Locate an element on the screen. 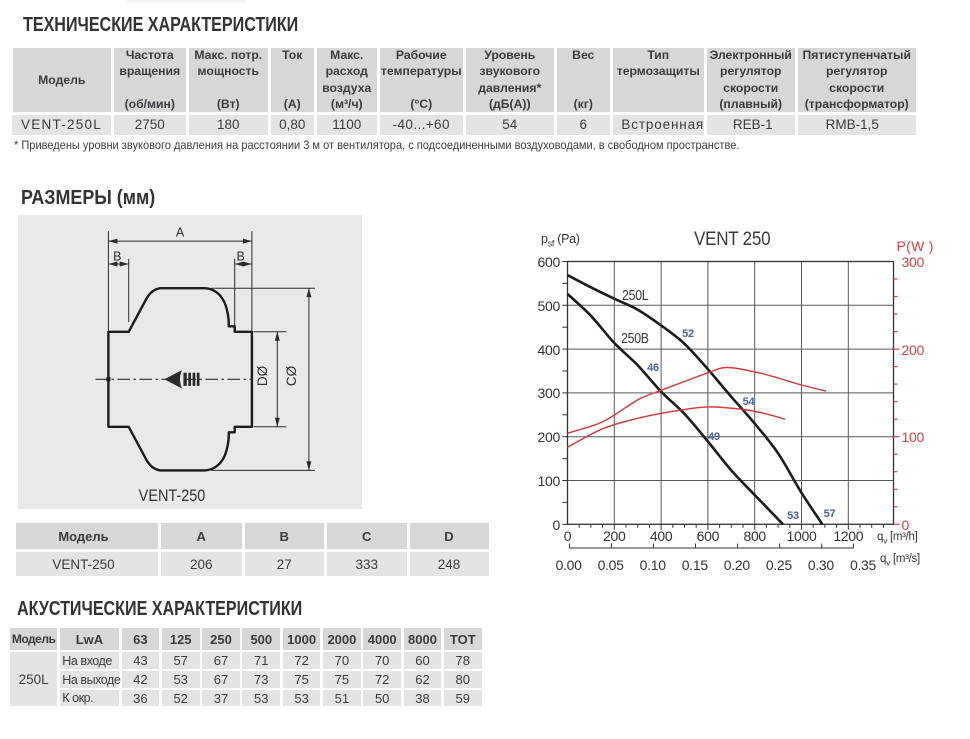  svg-text: CØ is located at coordinates (291, 375).